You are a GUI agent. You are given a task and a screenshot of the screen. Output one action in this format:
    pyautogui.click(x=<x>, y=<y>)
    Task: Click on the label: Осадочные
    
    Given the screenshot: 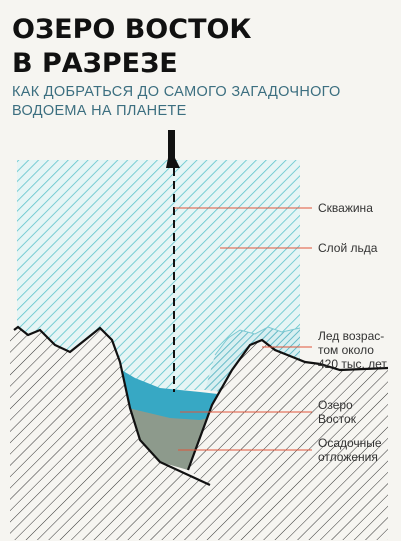 What is the action you would take?
    pyautogui.click(x=350, y=443)
    